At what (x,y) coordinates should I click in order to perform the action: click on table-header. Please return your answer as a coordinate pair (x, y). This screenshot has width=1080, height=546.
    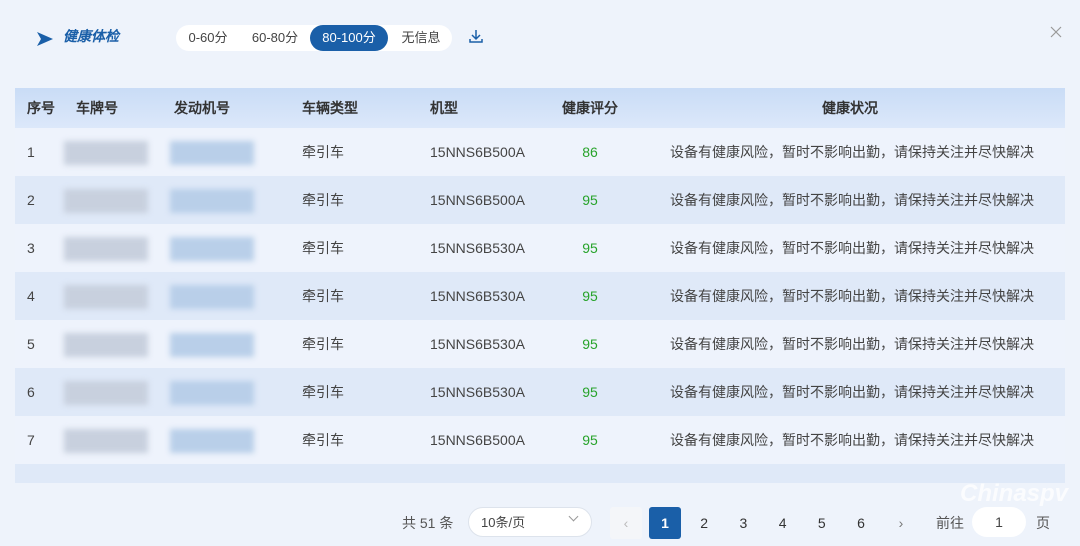
    Looking at the image, I should click on (540, 108).